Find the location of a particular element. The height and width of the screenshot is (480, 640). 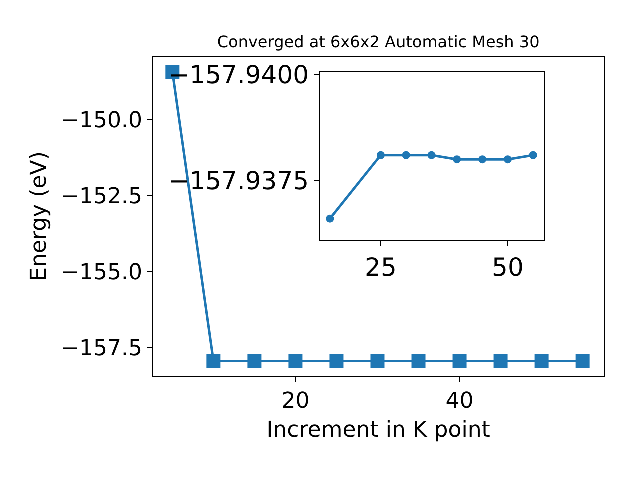

y-tick-label: −157.5 is located at coordinates (102, 349).